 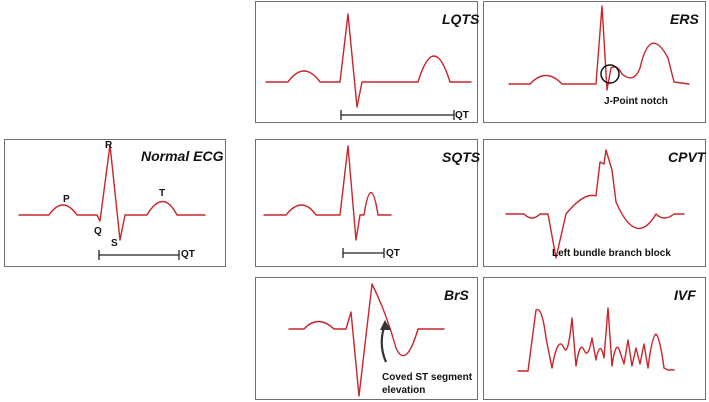 I want to click on panel-ivf: IVF, so click(x=594, y=338).